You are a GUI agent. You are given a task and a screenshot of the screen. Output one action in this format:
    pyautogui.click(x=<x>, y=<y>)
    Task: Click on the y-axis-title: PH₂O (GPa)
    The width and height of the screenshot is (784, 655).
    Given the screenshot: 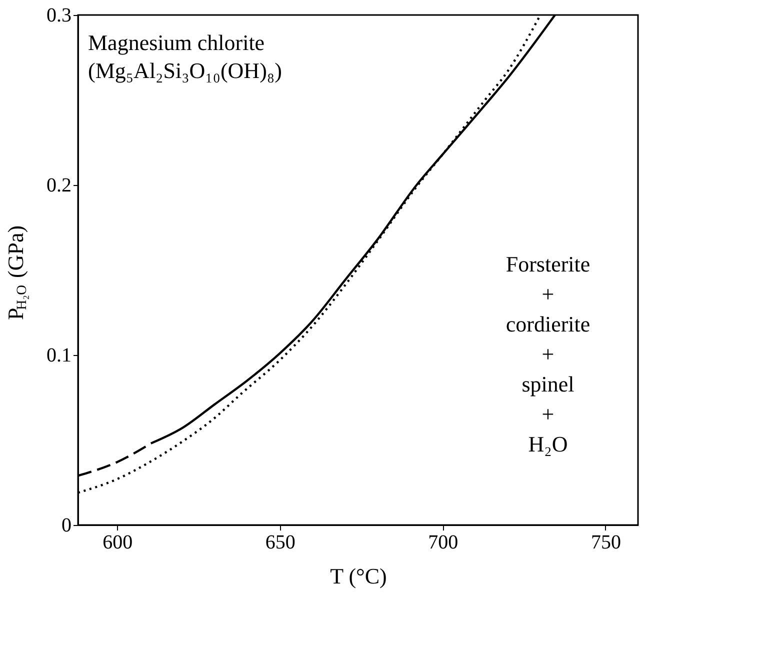 What is the action you would take?
    pyautogui.click(x=16, y=272)
    